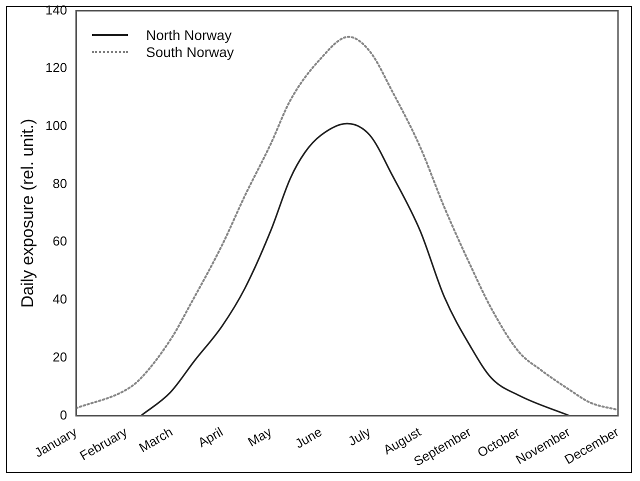  What do you see at coordinates (190, 52) in the screenshot?
I see `legend-label: South Norway` at bounding box center [190, 52].